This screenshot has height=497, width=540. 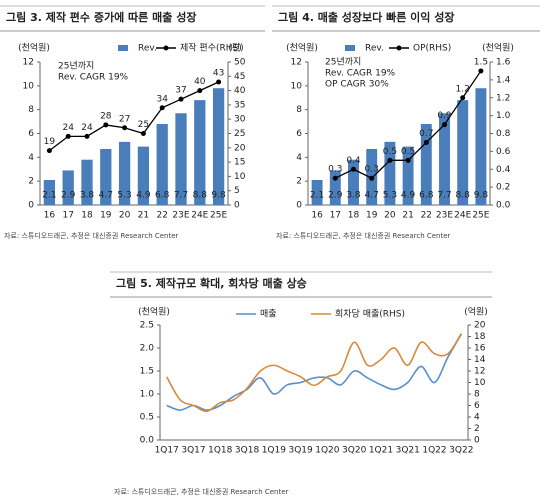 What do you see at coordinates (124, 196) in the screenshot?
I see `bar-value-label: 5.3` at bounding box center [124, 196].